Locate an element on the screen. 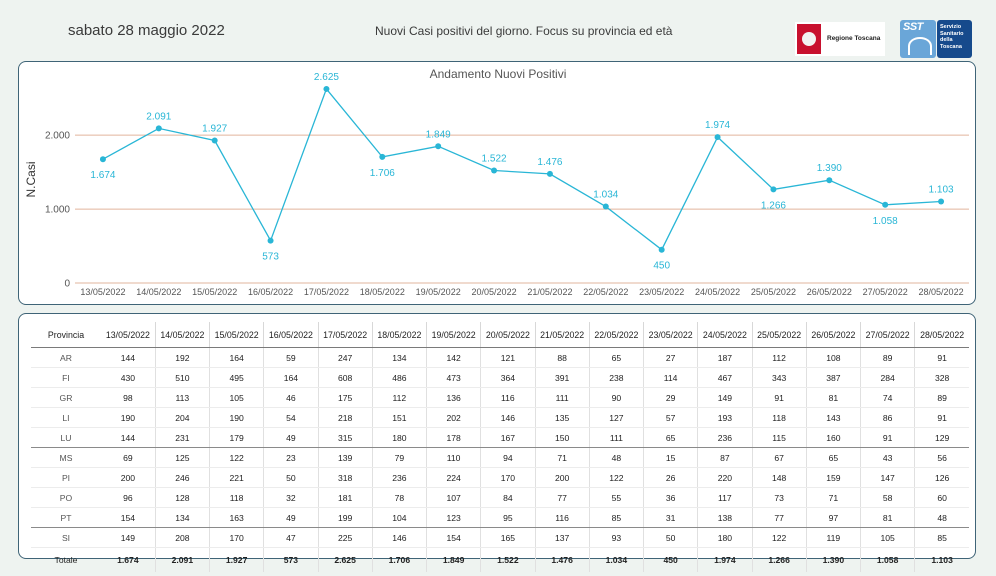  sst-logo: SST Servizio Sanitario della Toscana is located at coordinates (936, 39).